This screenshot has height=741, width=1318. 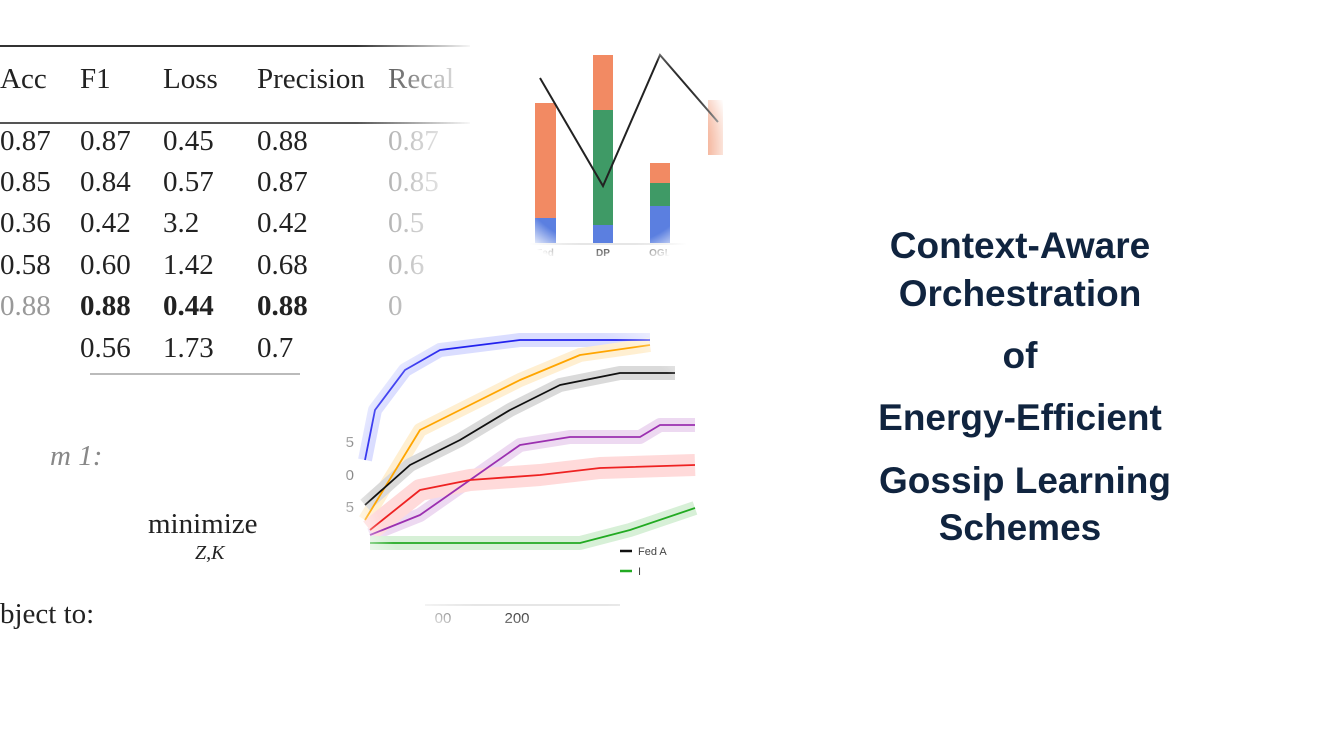 I want to click on x-tick-label: 200, so click(x=516, y=618).